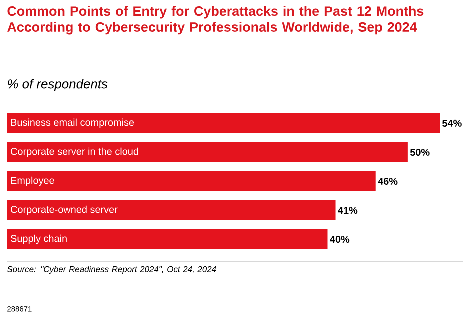  What do you see at coordinates (72, 123) in the screenshot?
I see `y-tick-label: Business email compromise` at bounding box center [72, 123].